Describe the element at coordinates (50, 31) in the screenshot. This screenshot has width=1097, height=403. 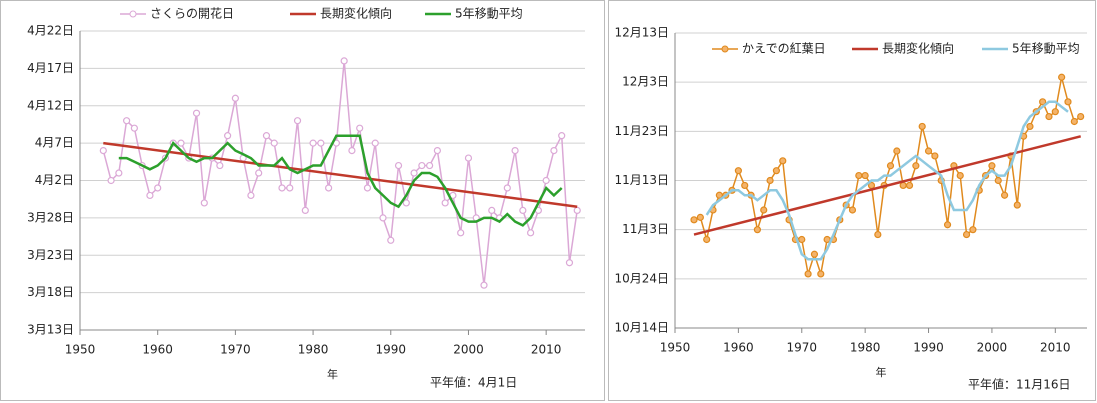
I see `y-tick-label: 4月22日` at that location.